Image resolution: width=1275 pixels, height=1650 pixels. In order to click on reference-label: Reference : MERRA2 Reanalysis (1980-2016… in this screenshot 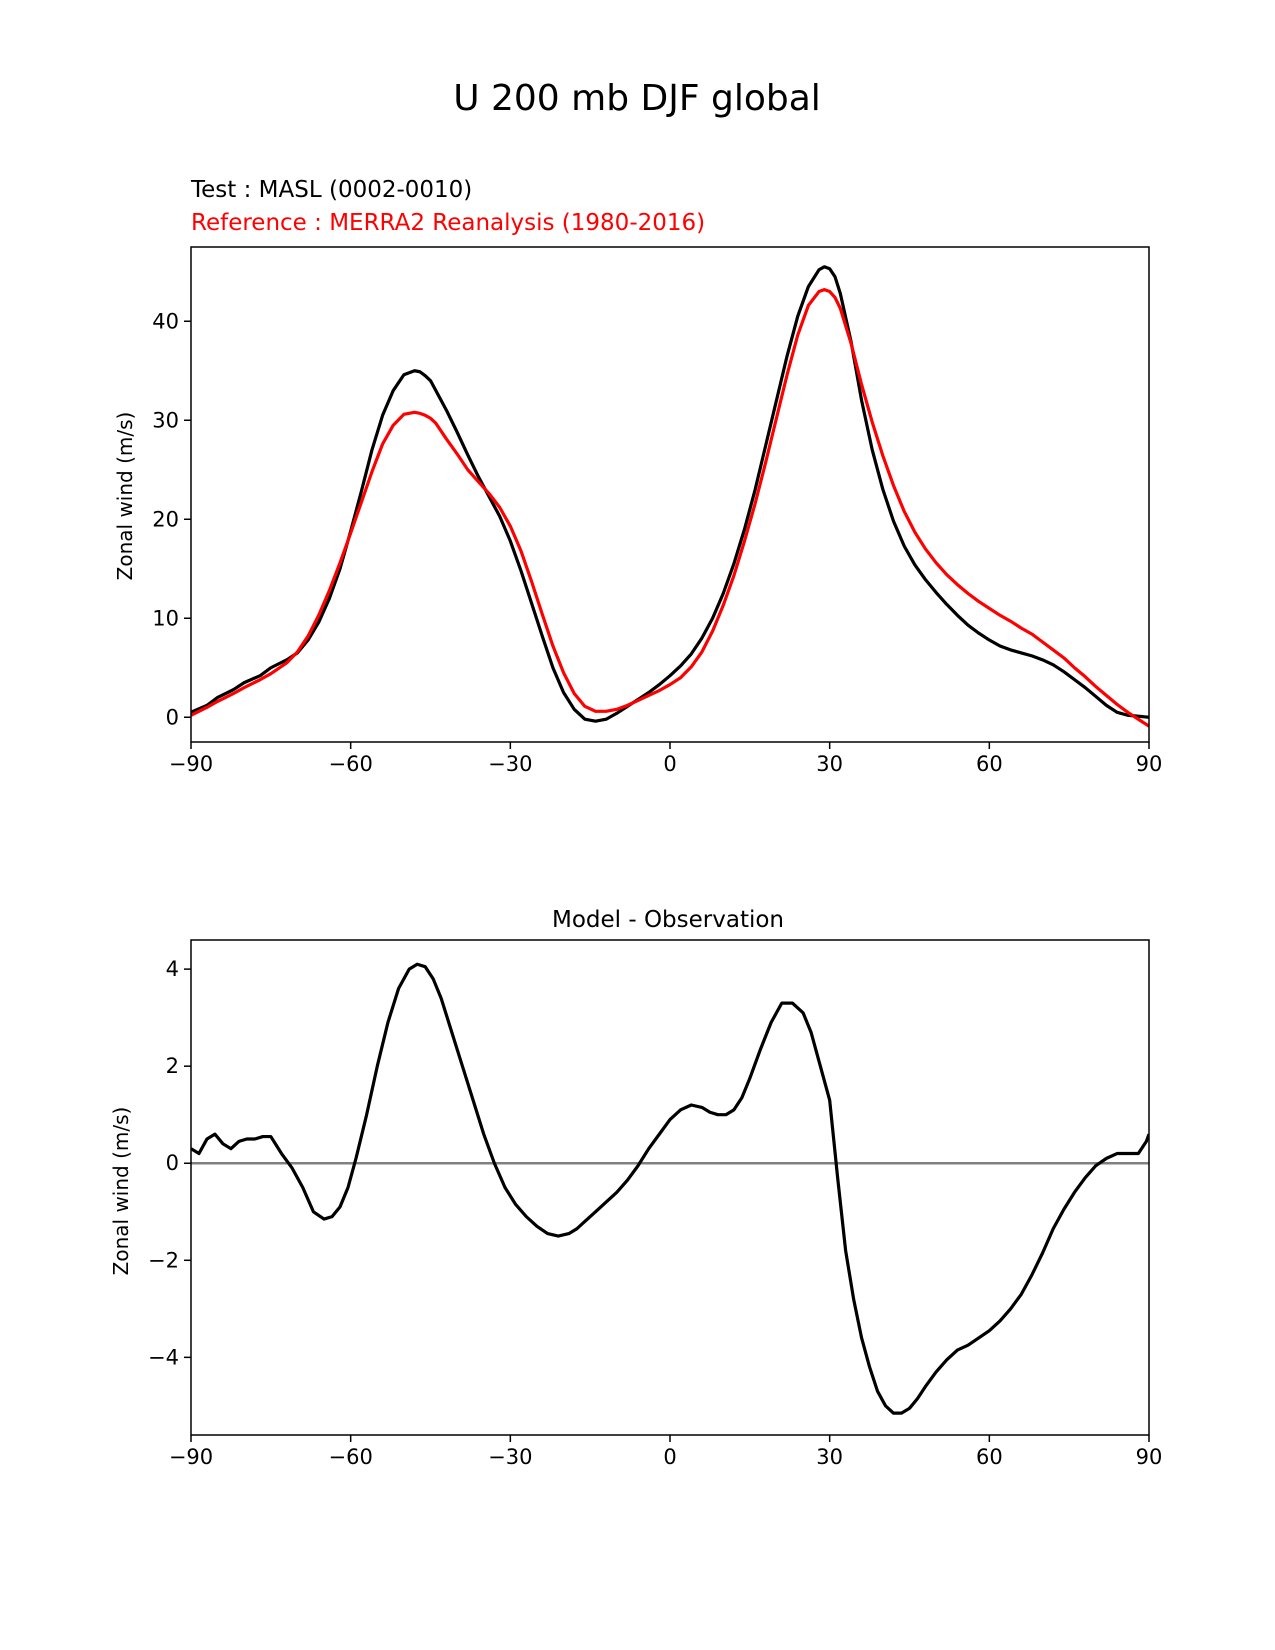, I will do `click(448, 223)`.